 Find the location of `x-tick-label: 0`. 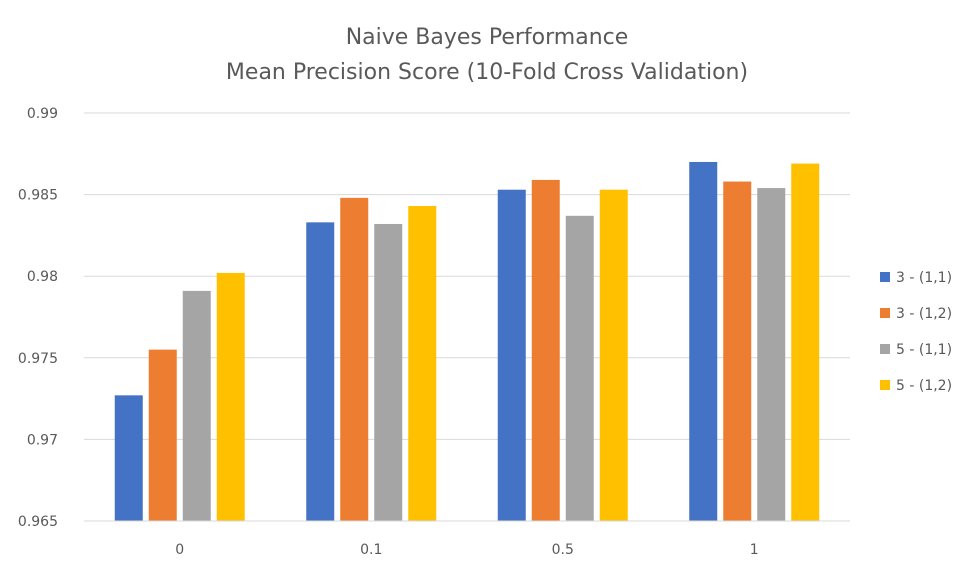

x-tick-label: 0 is located at coordinates (179, 550).